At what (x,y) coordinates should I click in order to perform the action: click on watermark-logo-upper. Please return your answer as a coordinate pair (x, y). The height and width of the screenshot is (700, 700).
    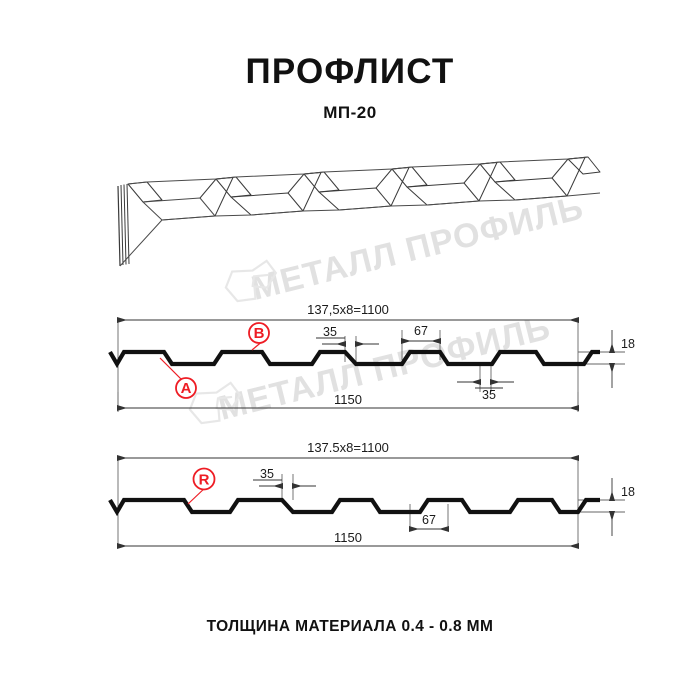
    Looking at the image, I should click on (251, 281).